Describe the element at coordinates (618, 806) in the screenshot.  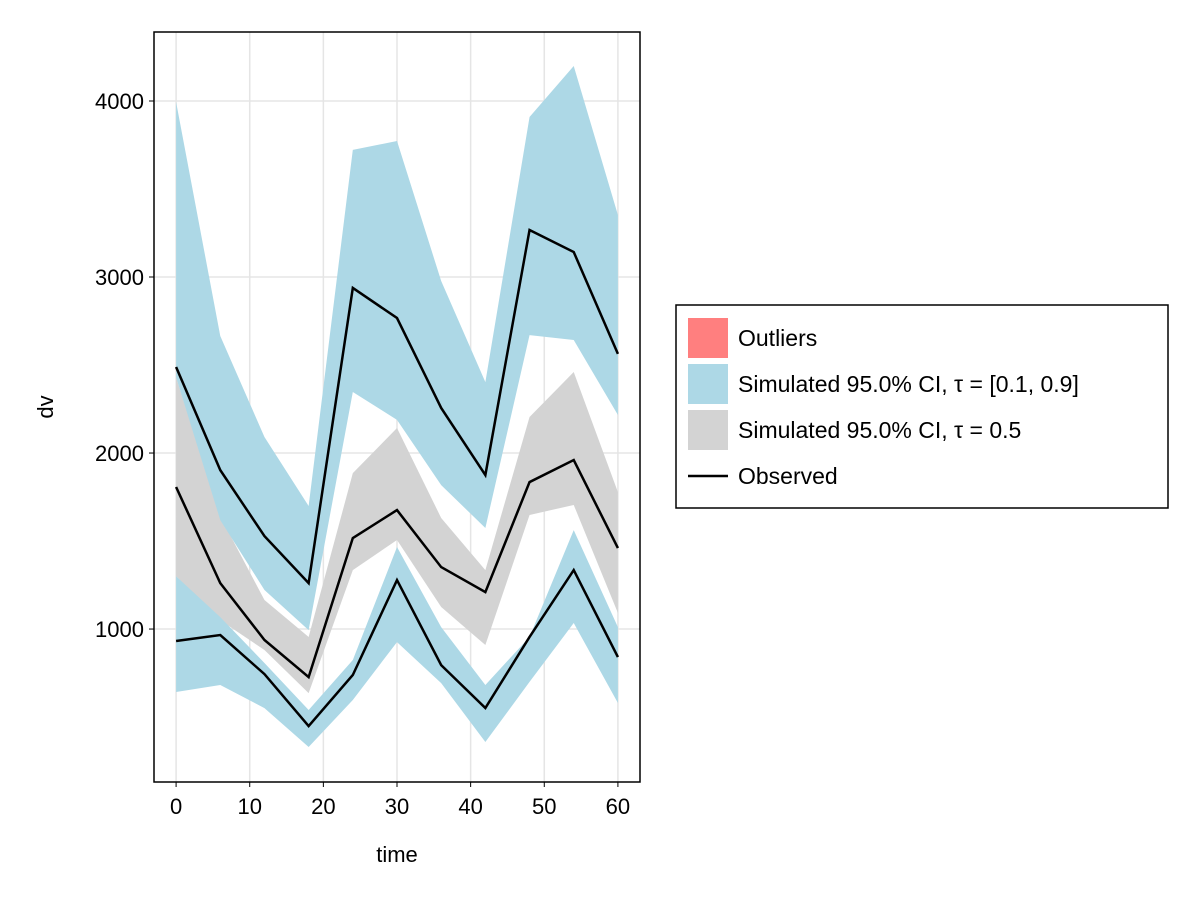
I see `x-tick-label: 60` at that location.